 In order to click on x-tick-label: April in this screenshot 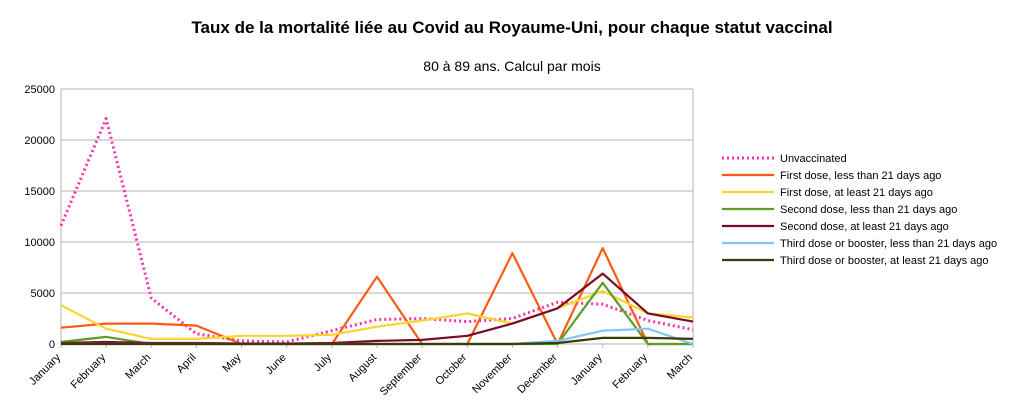, I will do `click(186, 364)`.